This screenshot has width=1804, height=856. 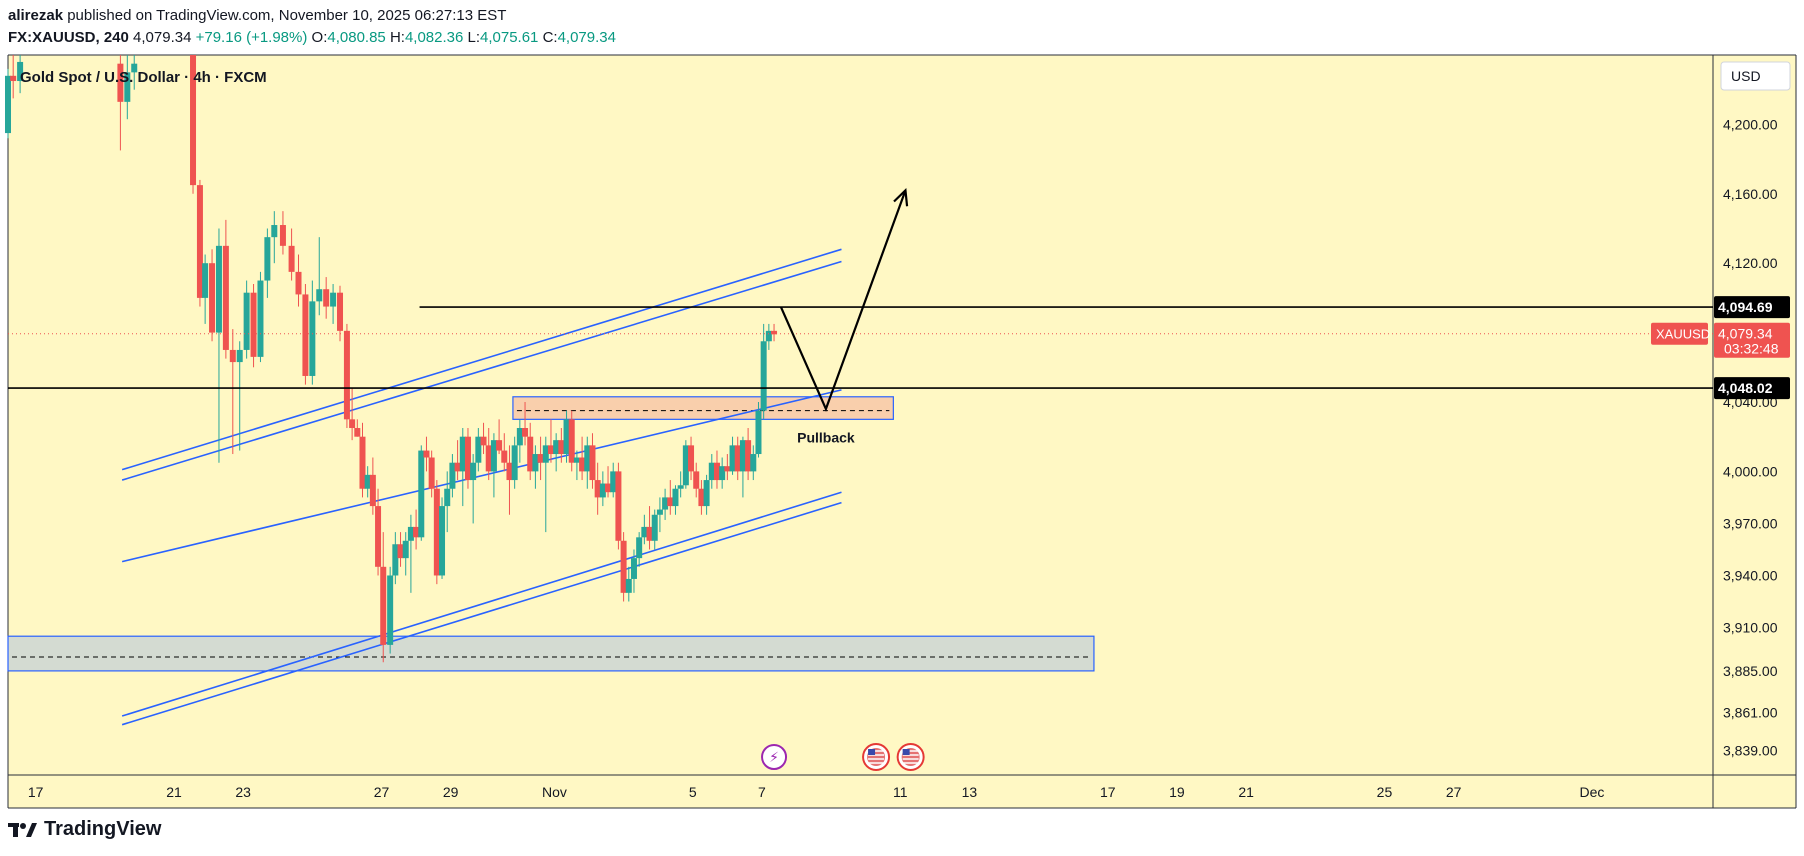 I want to click on x-tick-label: 7, so click(x=762, y=792).